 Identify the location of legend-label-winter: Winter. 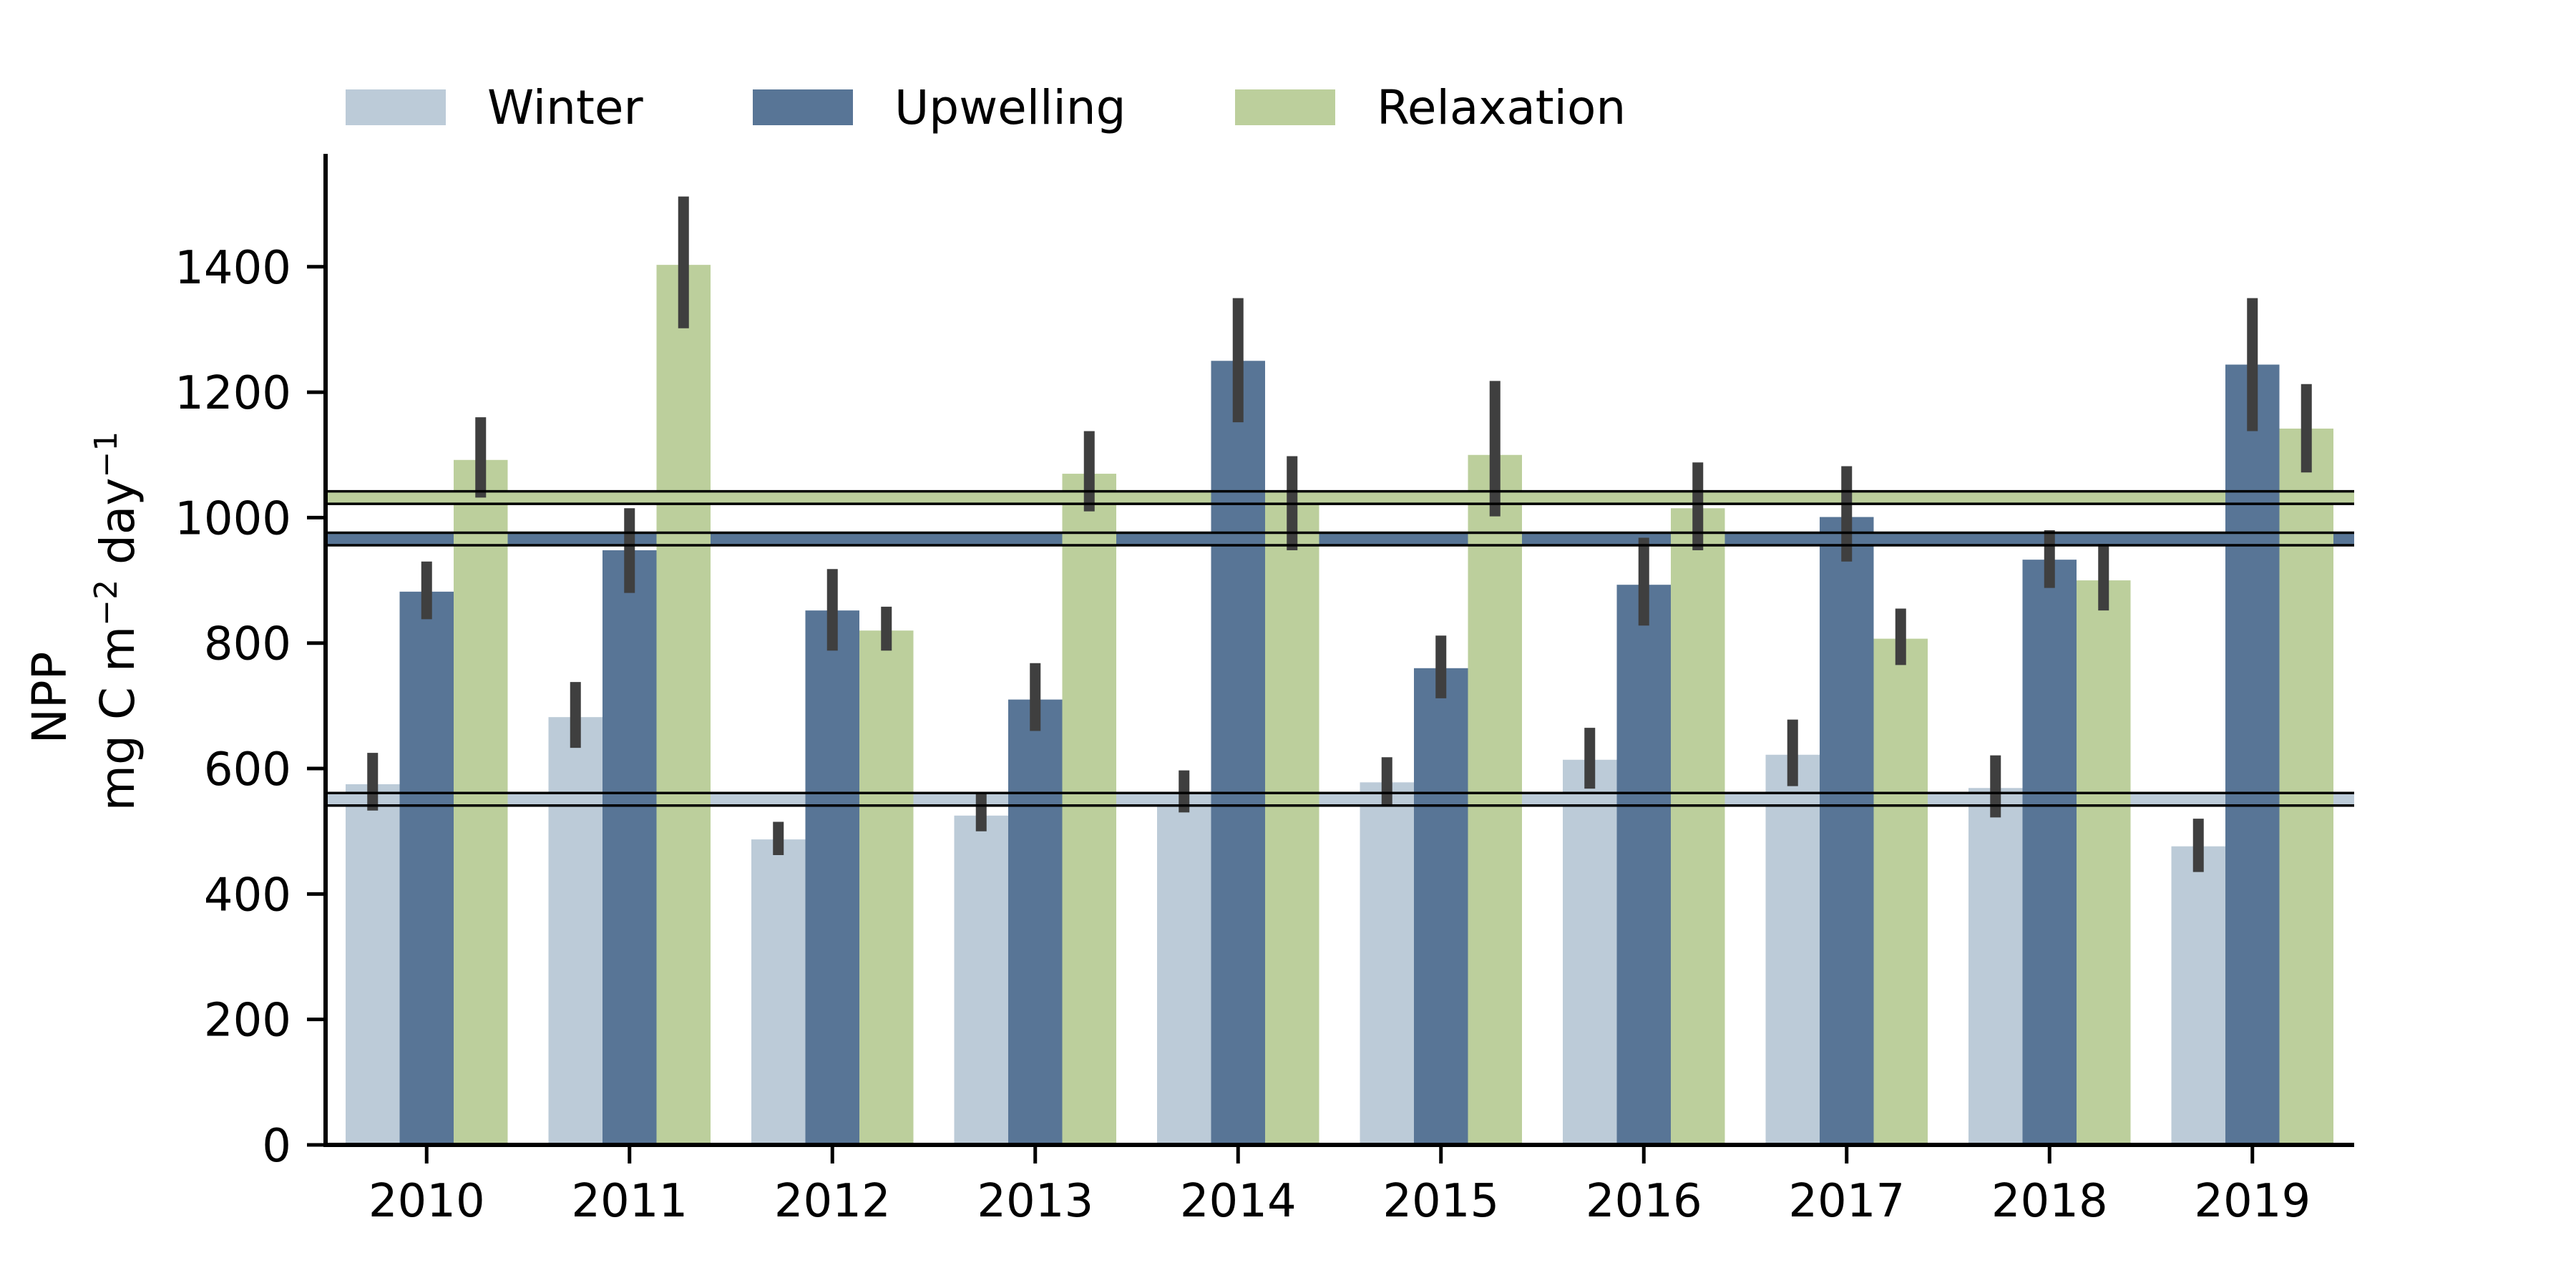
(565, 107).